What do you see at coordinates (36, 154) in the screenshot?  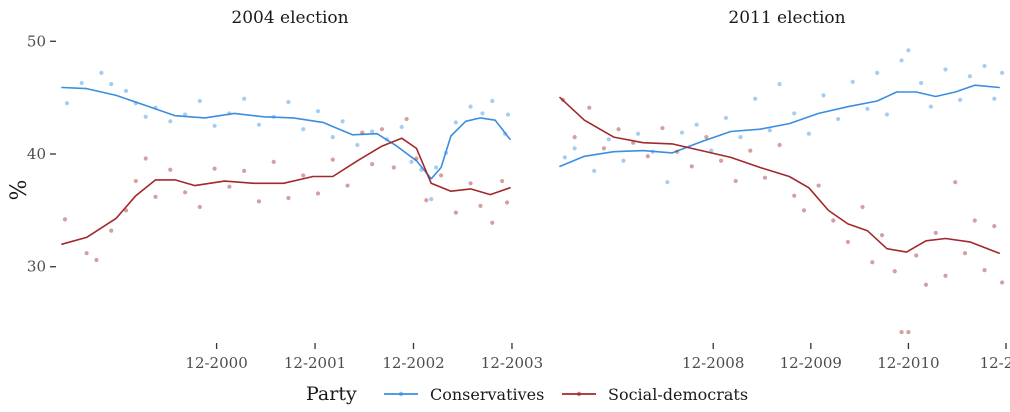 I see `y-tick-label: 40` at bounding box center [36, 154].